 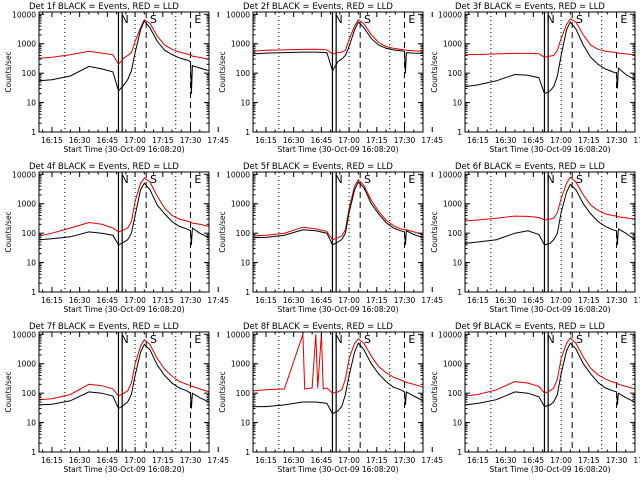 What do you see at coordinates (318, 7) in the screenshot?
I see `panel-title: Det 2f BLACK = Events, RED = LLD` at bounding box center [318, 7].